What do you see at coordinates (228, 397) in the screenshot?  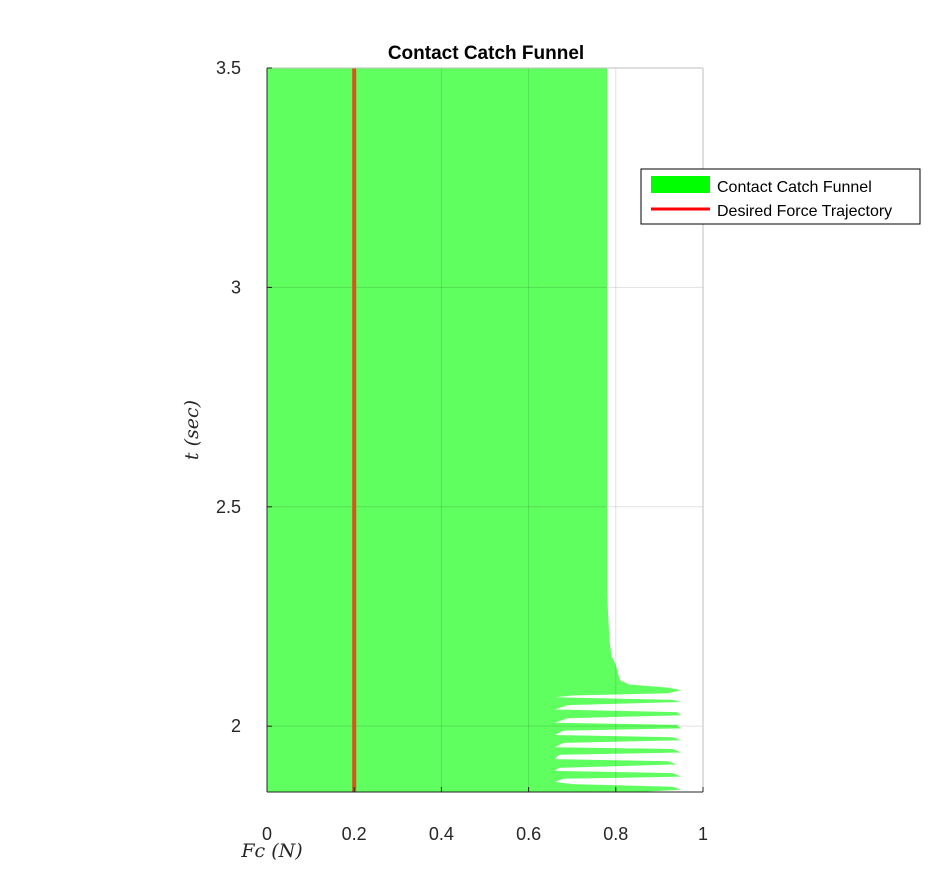 I see `y-tick-labels: 2 2.5 3 3.5` at bounding box center [228, 397].